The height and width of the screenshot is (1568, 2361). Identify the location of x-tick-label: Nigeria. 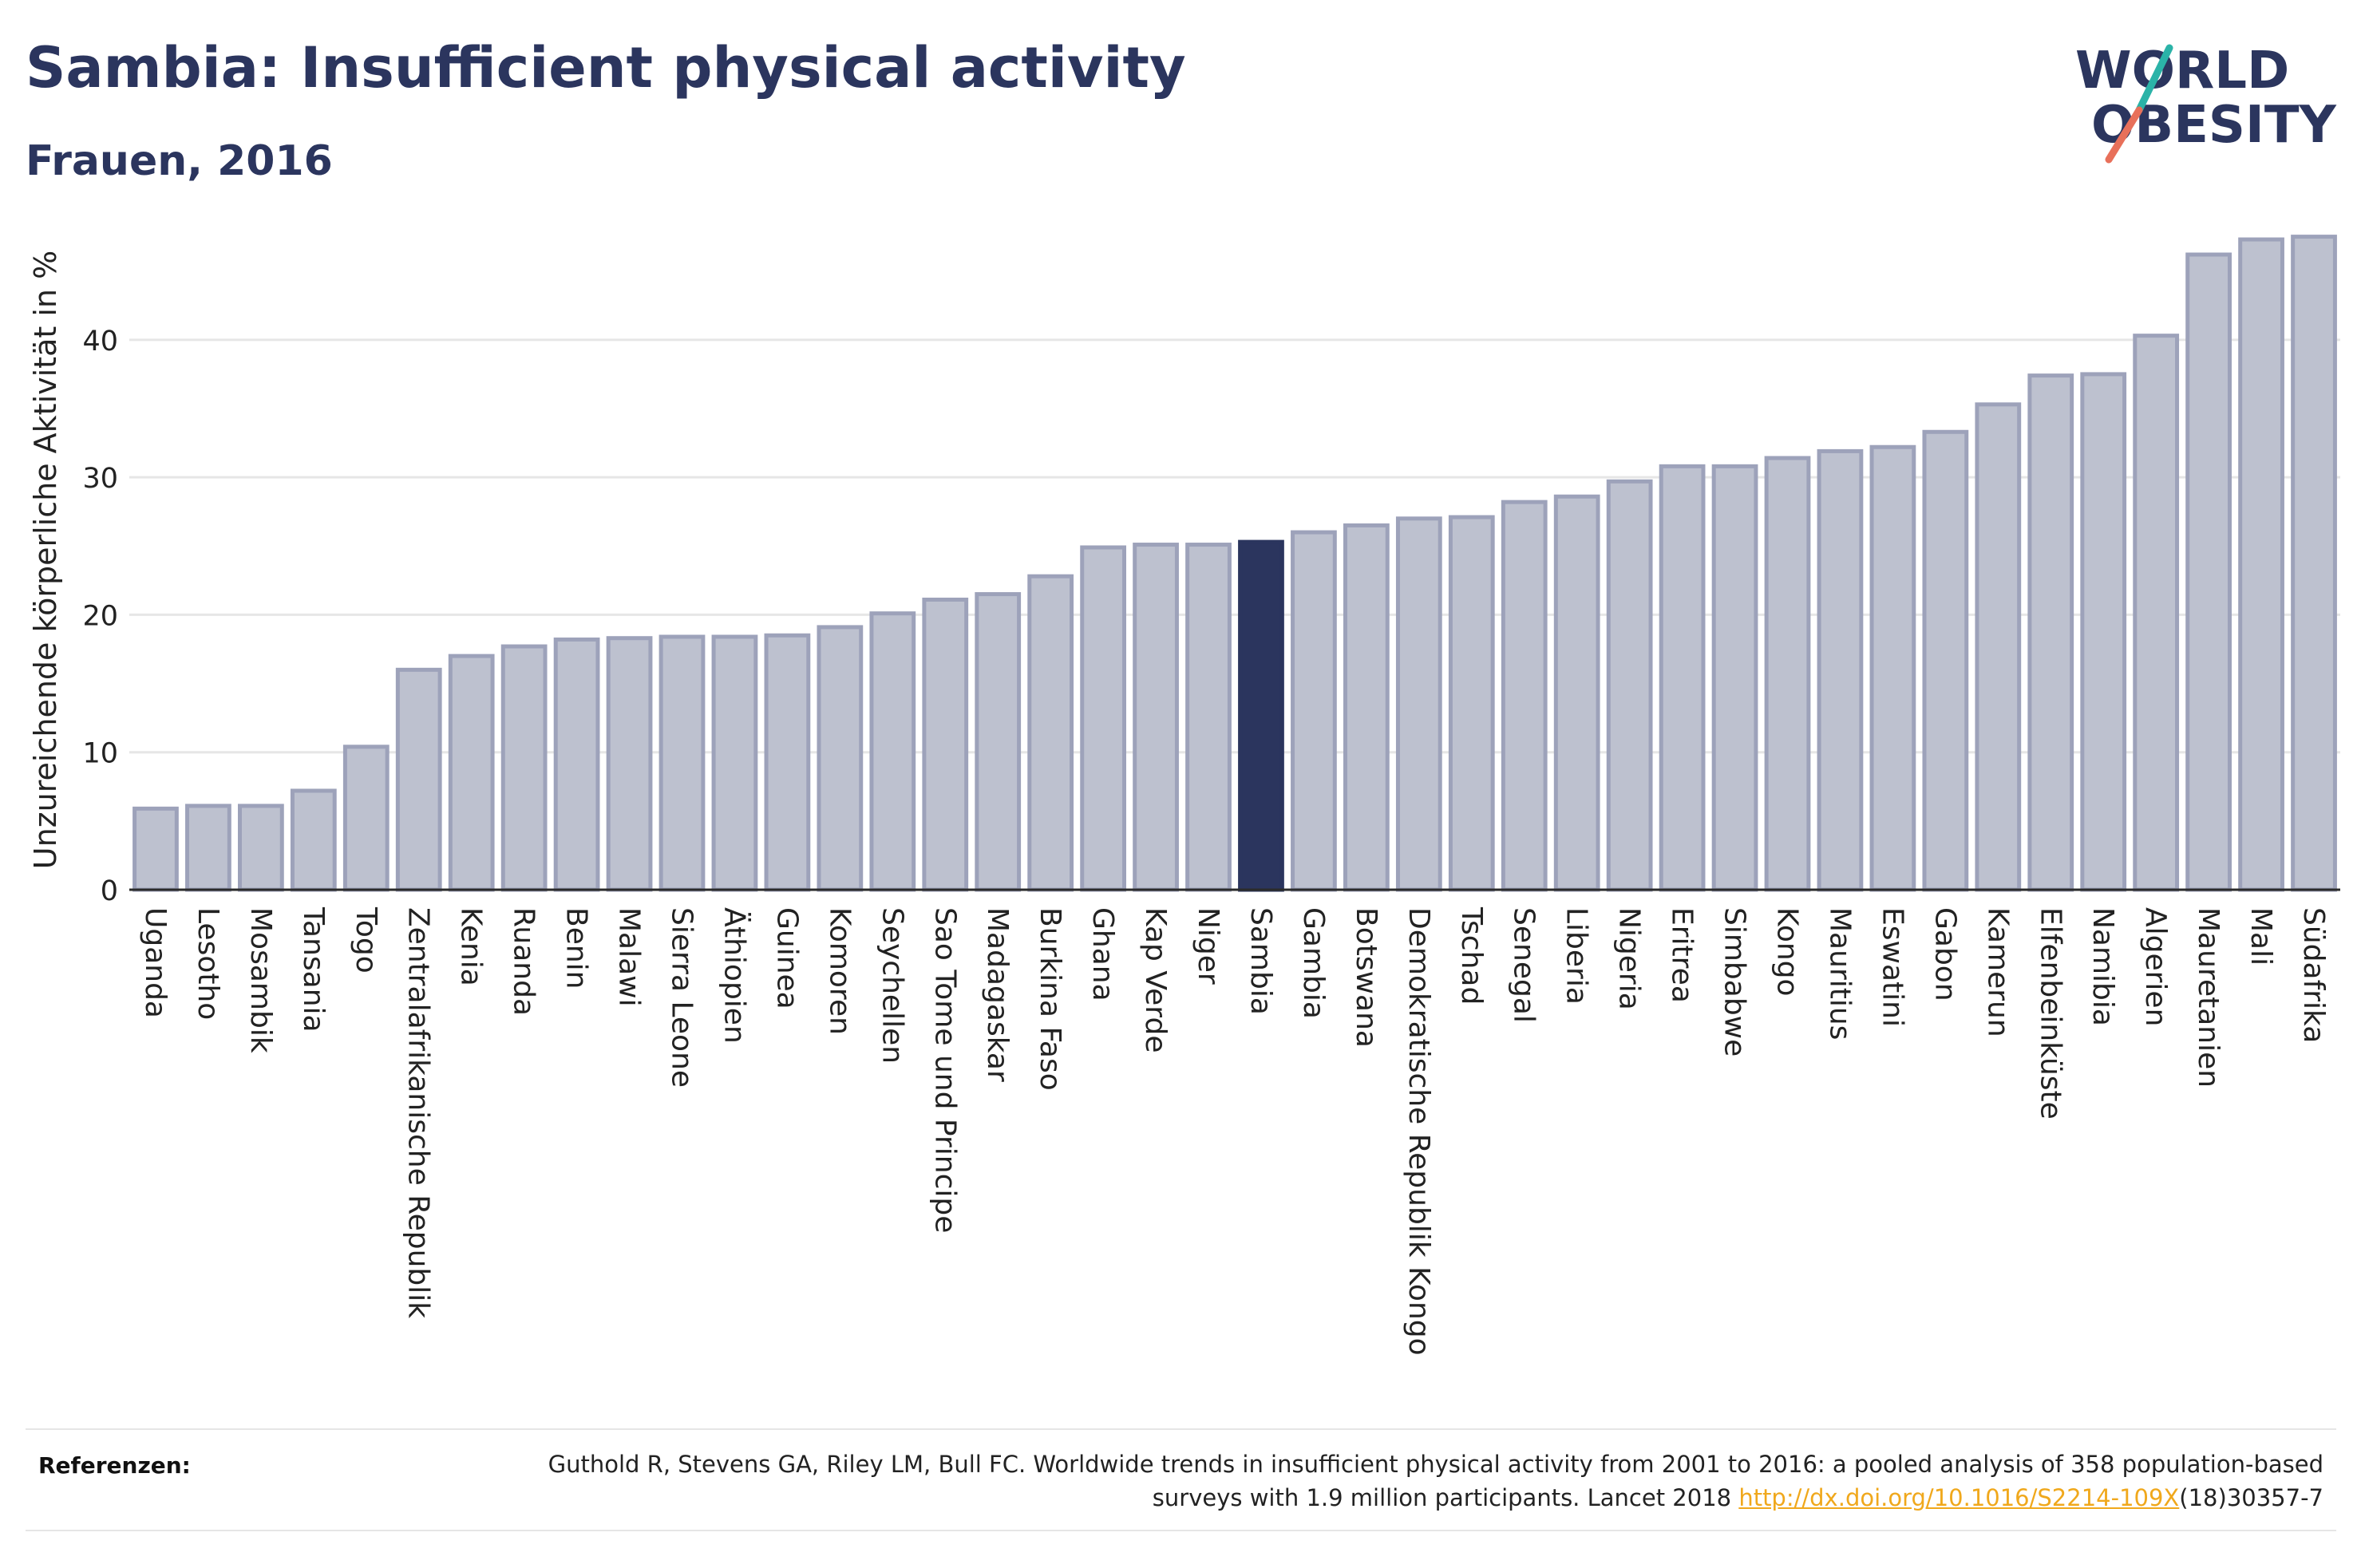
(1629, 958).